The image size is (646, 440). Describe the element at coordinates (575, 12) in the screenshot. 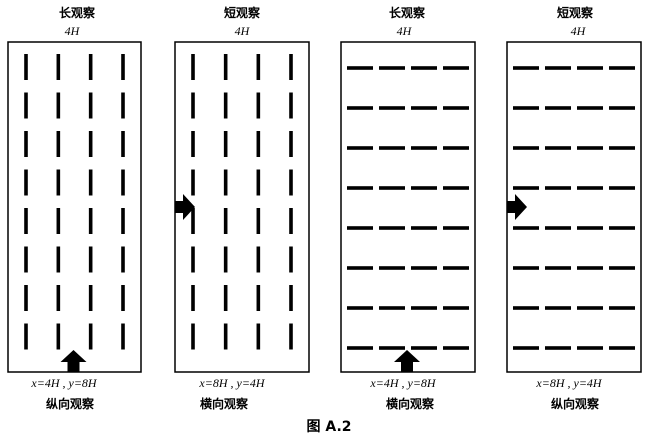

I see `panel-4-top-label: 短观察` at that location.